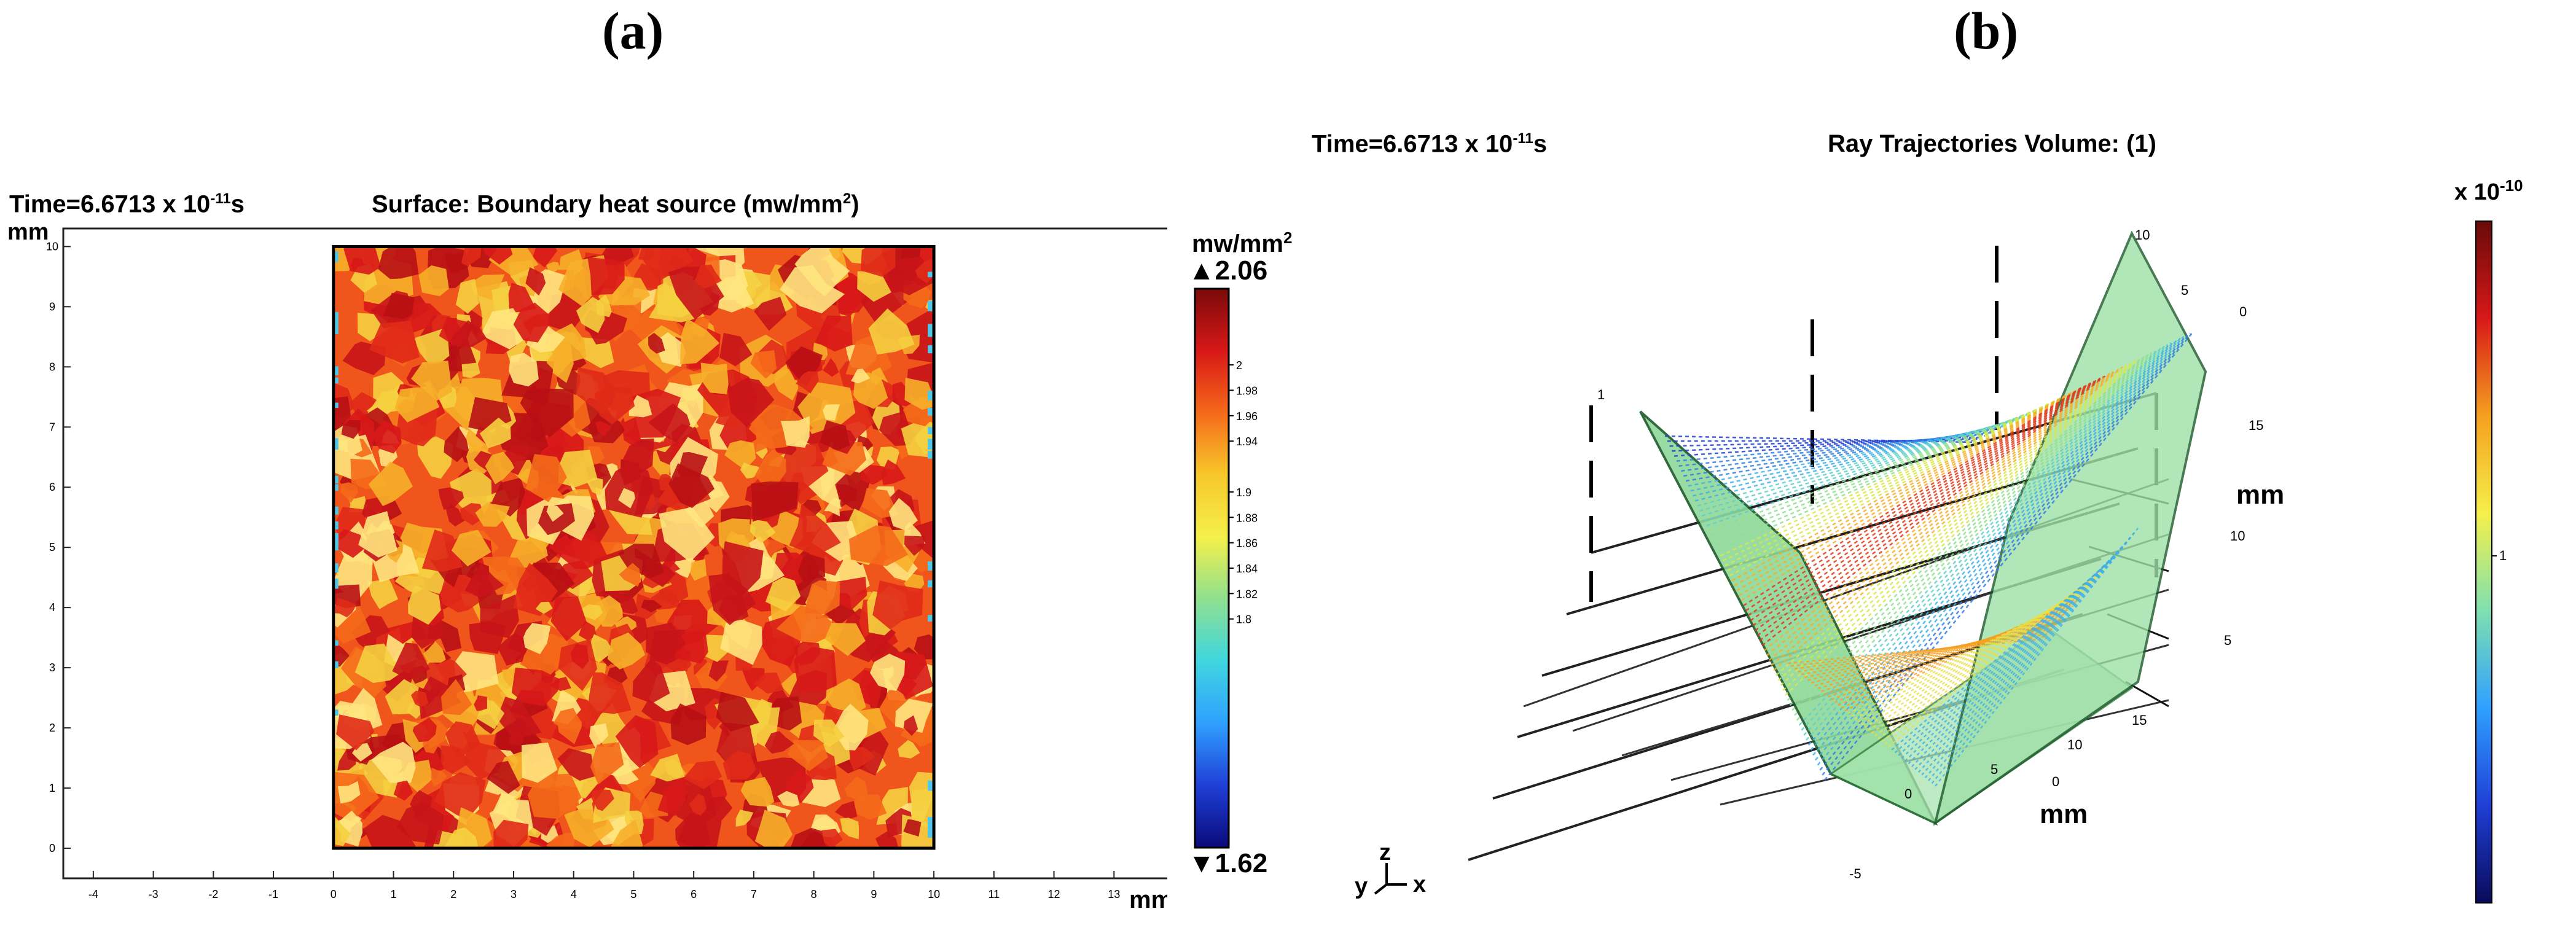  What do you see at coordinates (52, 788) in the screenshot?
I see `y-tick-label-a: 1` at bounding box center [52, 788].